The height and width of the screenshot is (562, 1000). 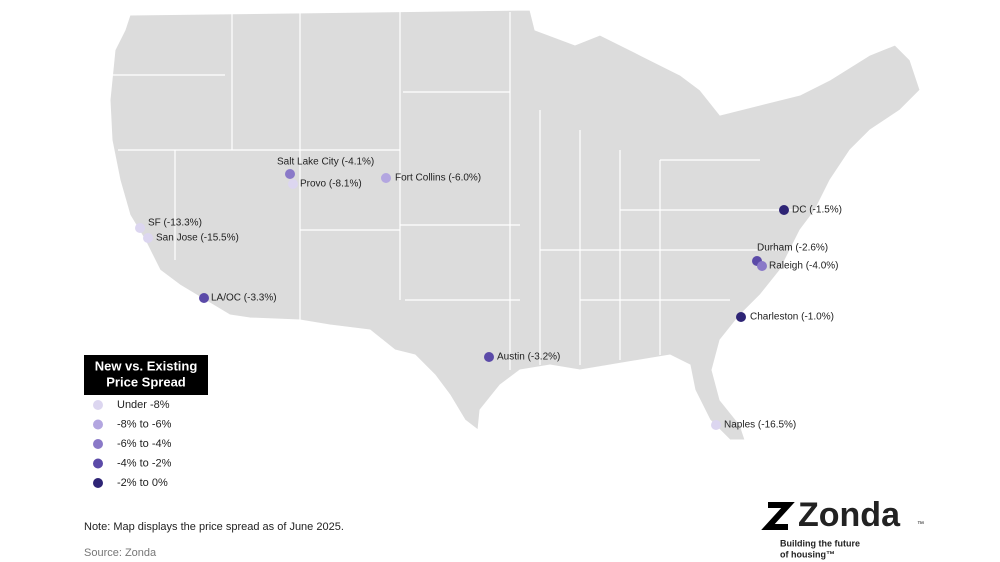 What do you see at coordinates (760, 425) in the screenshot?
I see `city-label: Naples (-16.5%)` at bounding box center [760, 425].